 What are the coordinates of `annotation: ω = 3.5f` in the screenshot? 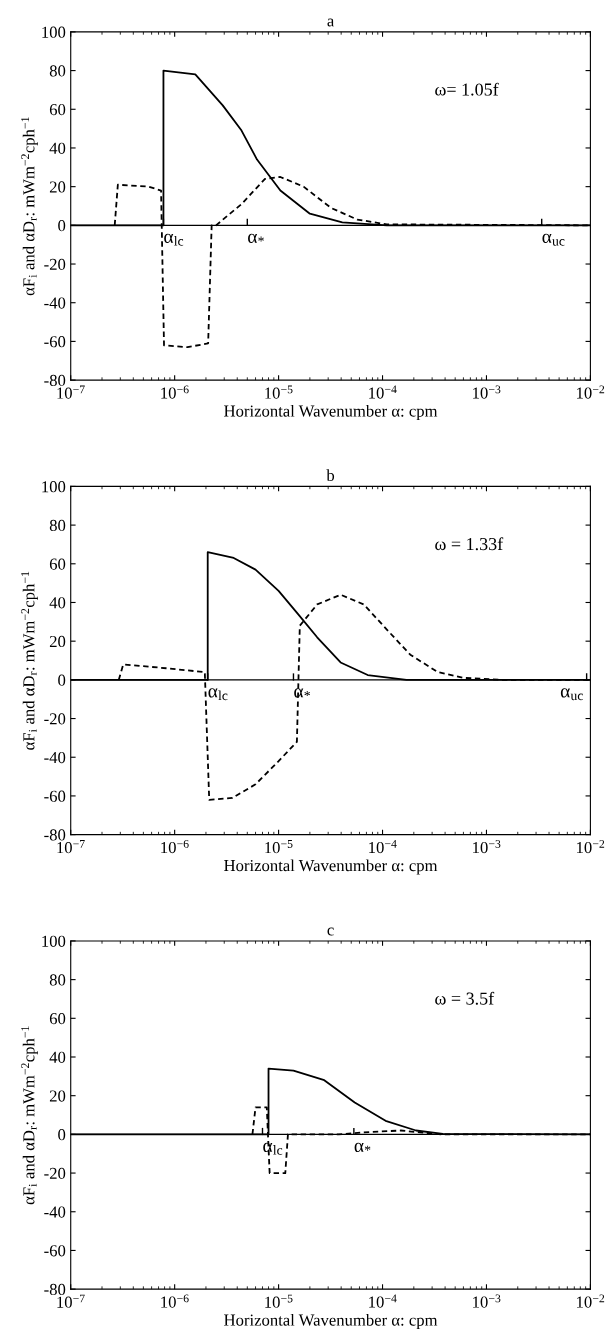 It's located at (465, 998).